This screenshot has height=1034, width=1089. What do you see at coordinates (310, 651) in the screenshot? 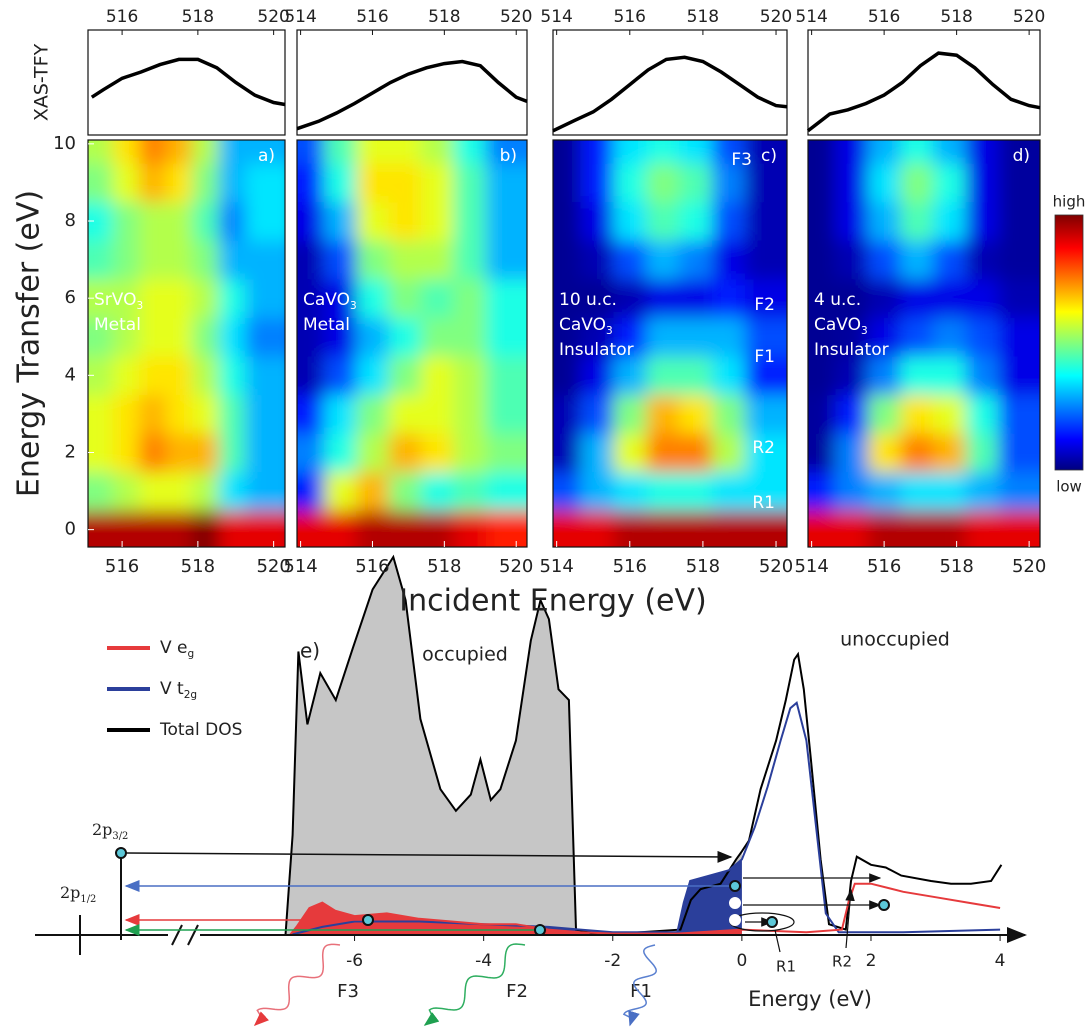
I see `panel-label: e)` at bounding box center [310, 651].